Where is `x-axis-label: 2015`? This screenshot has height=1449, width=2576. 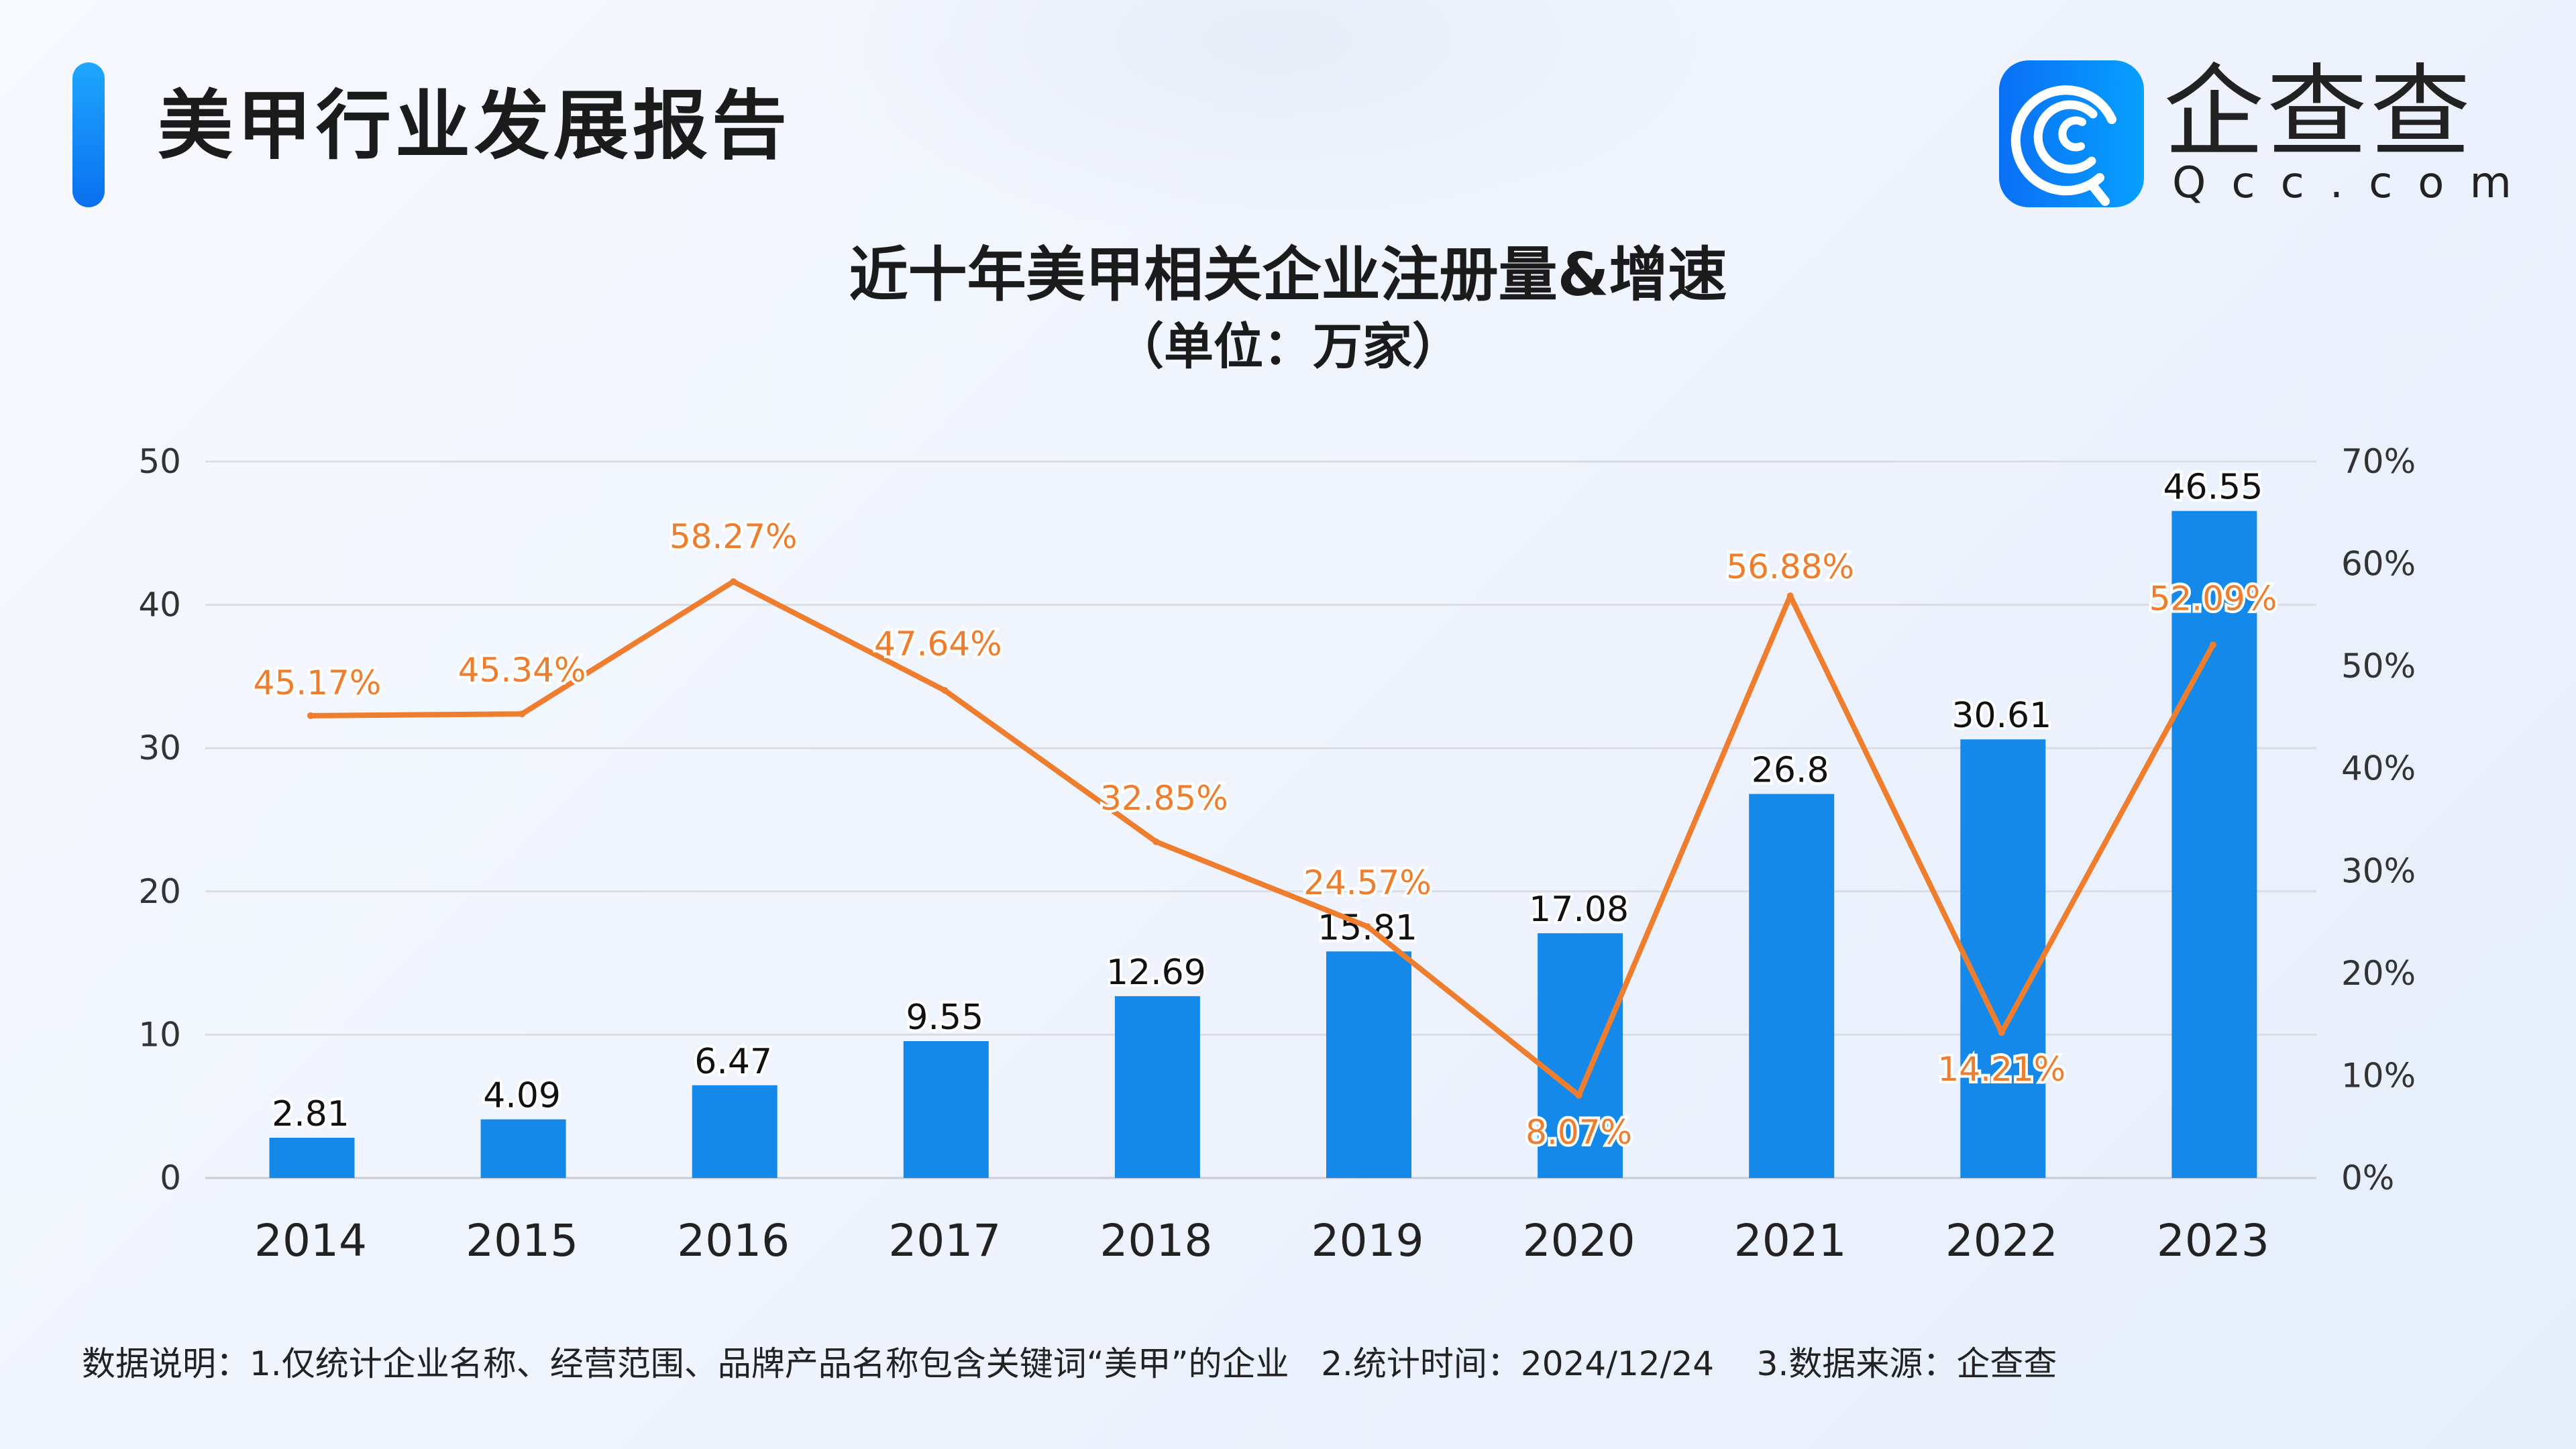 x-axis-label: 2015 is located at coordinates (522, 1241).